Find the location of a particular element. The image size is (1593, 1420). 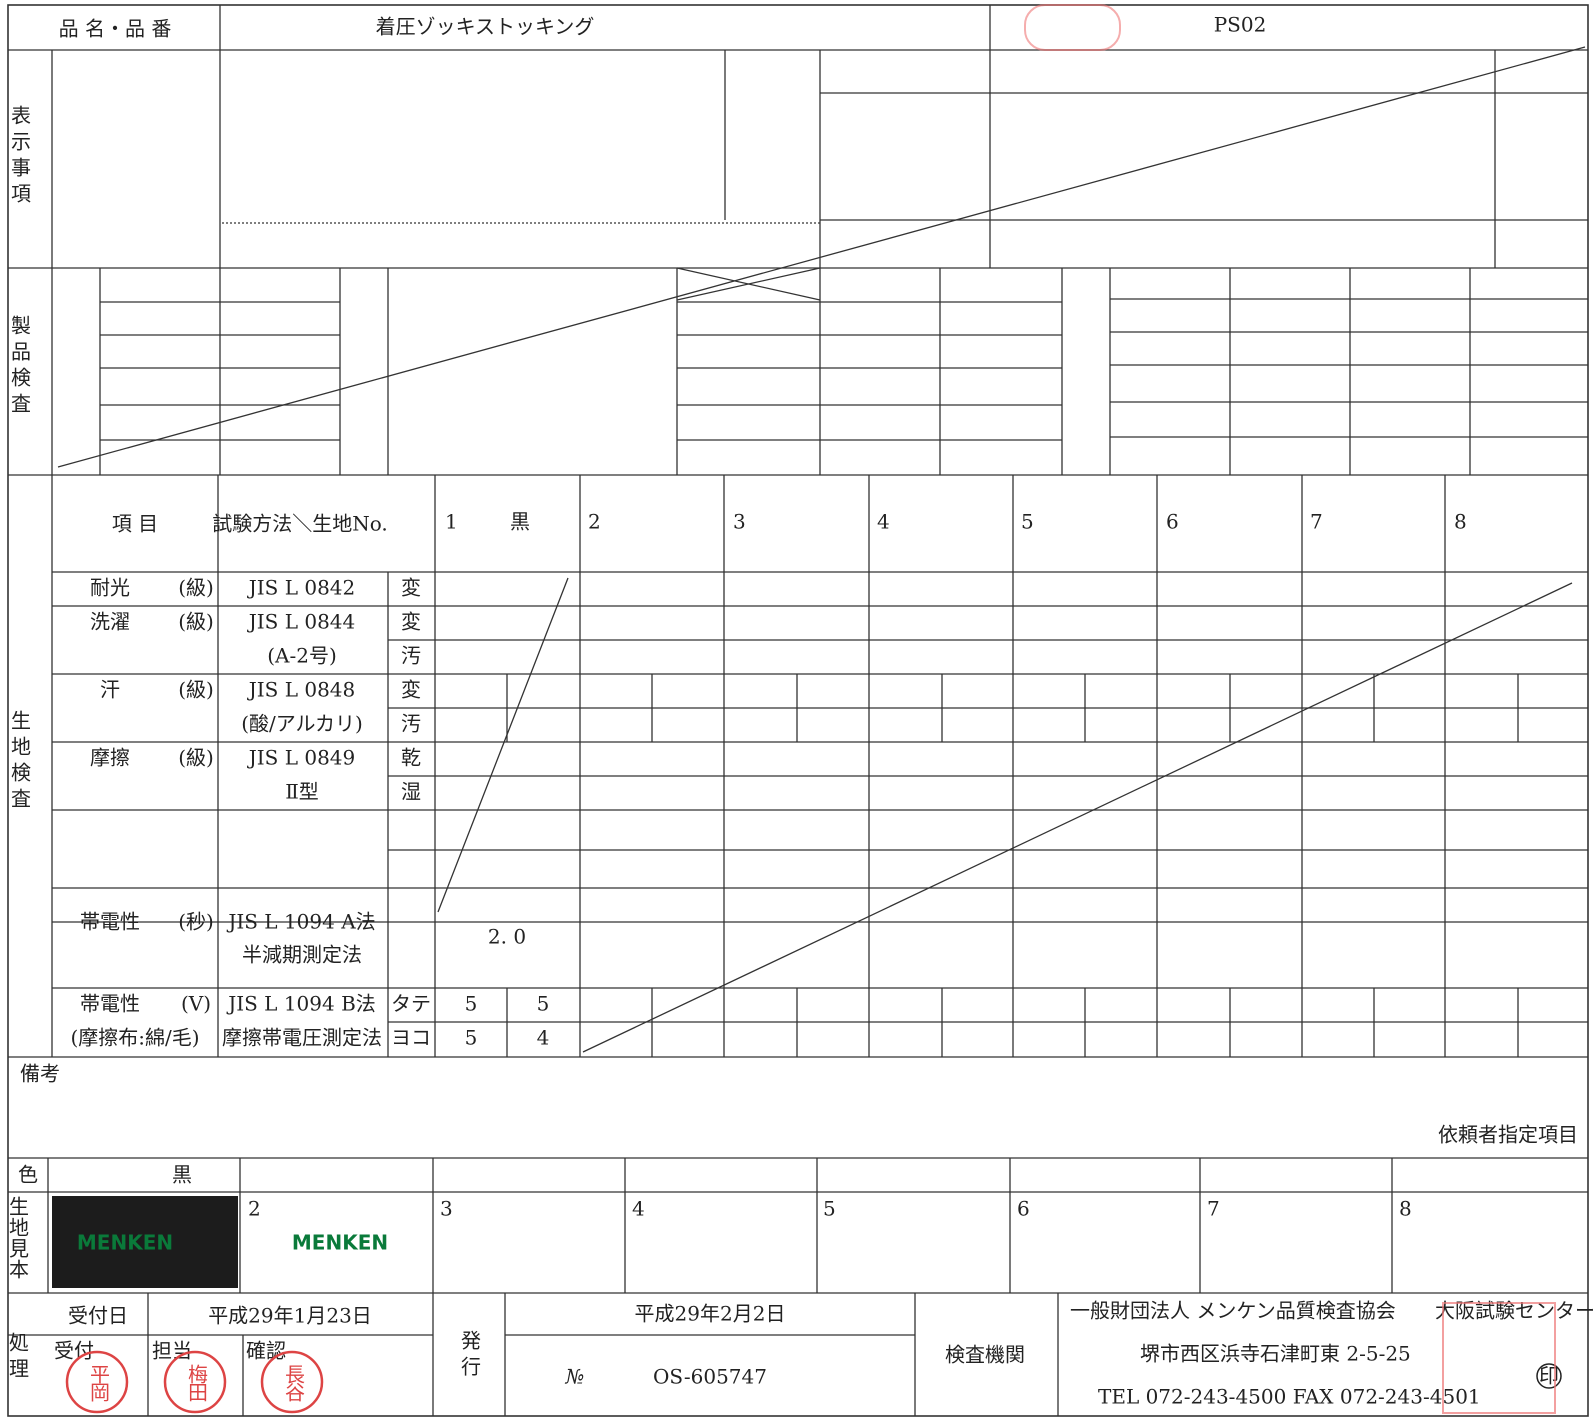

label: 半減期測定法 is located at coordinates (302, 955).